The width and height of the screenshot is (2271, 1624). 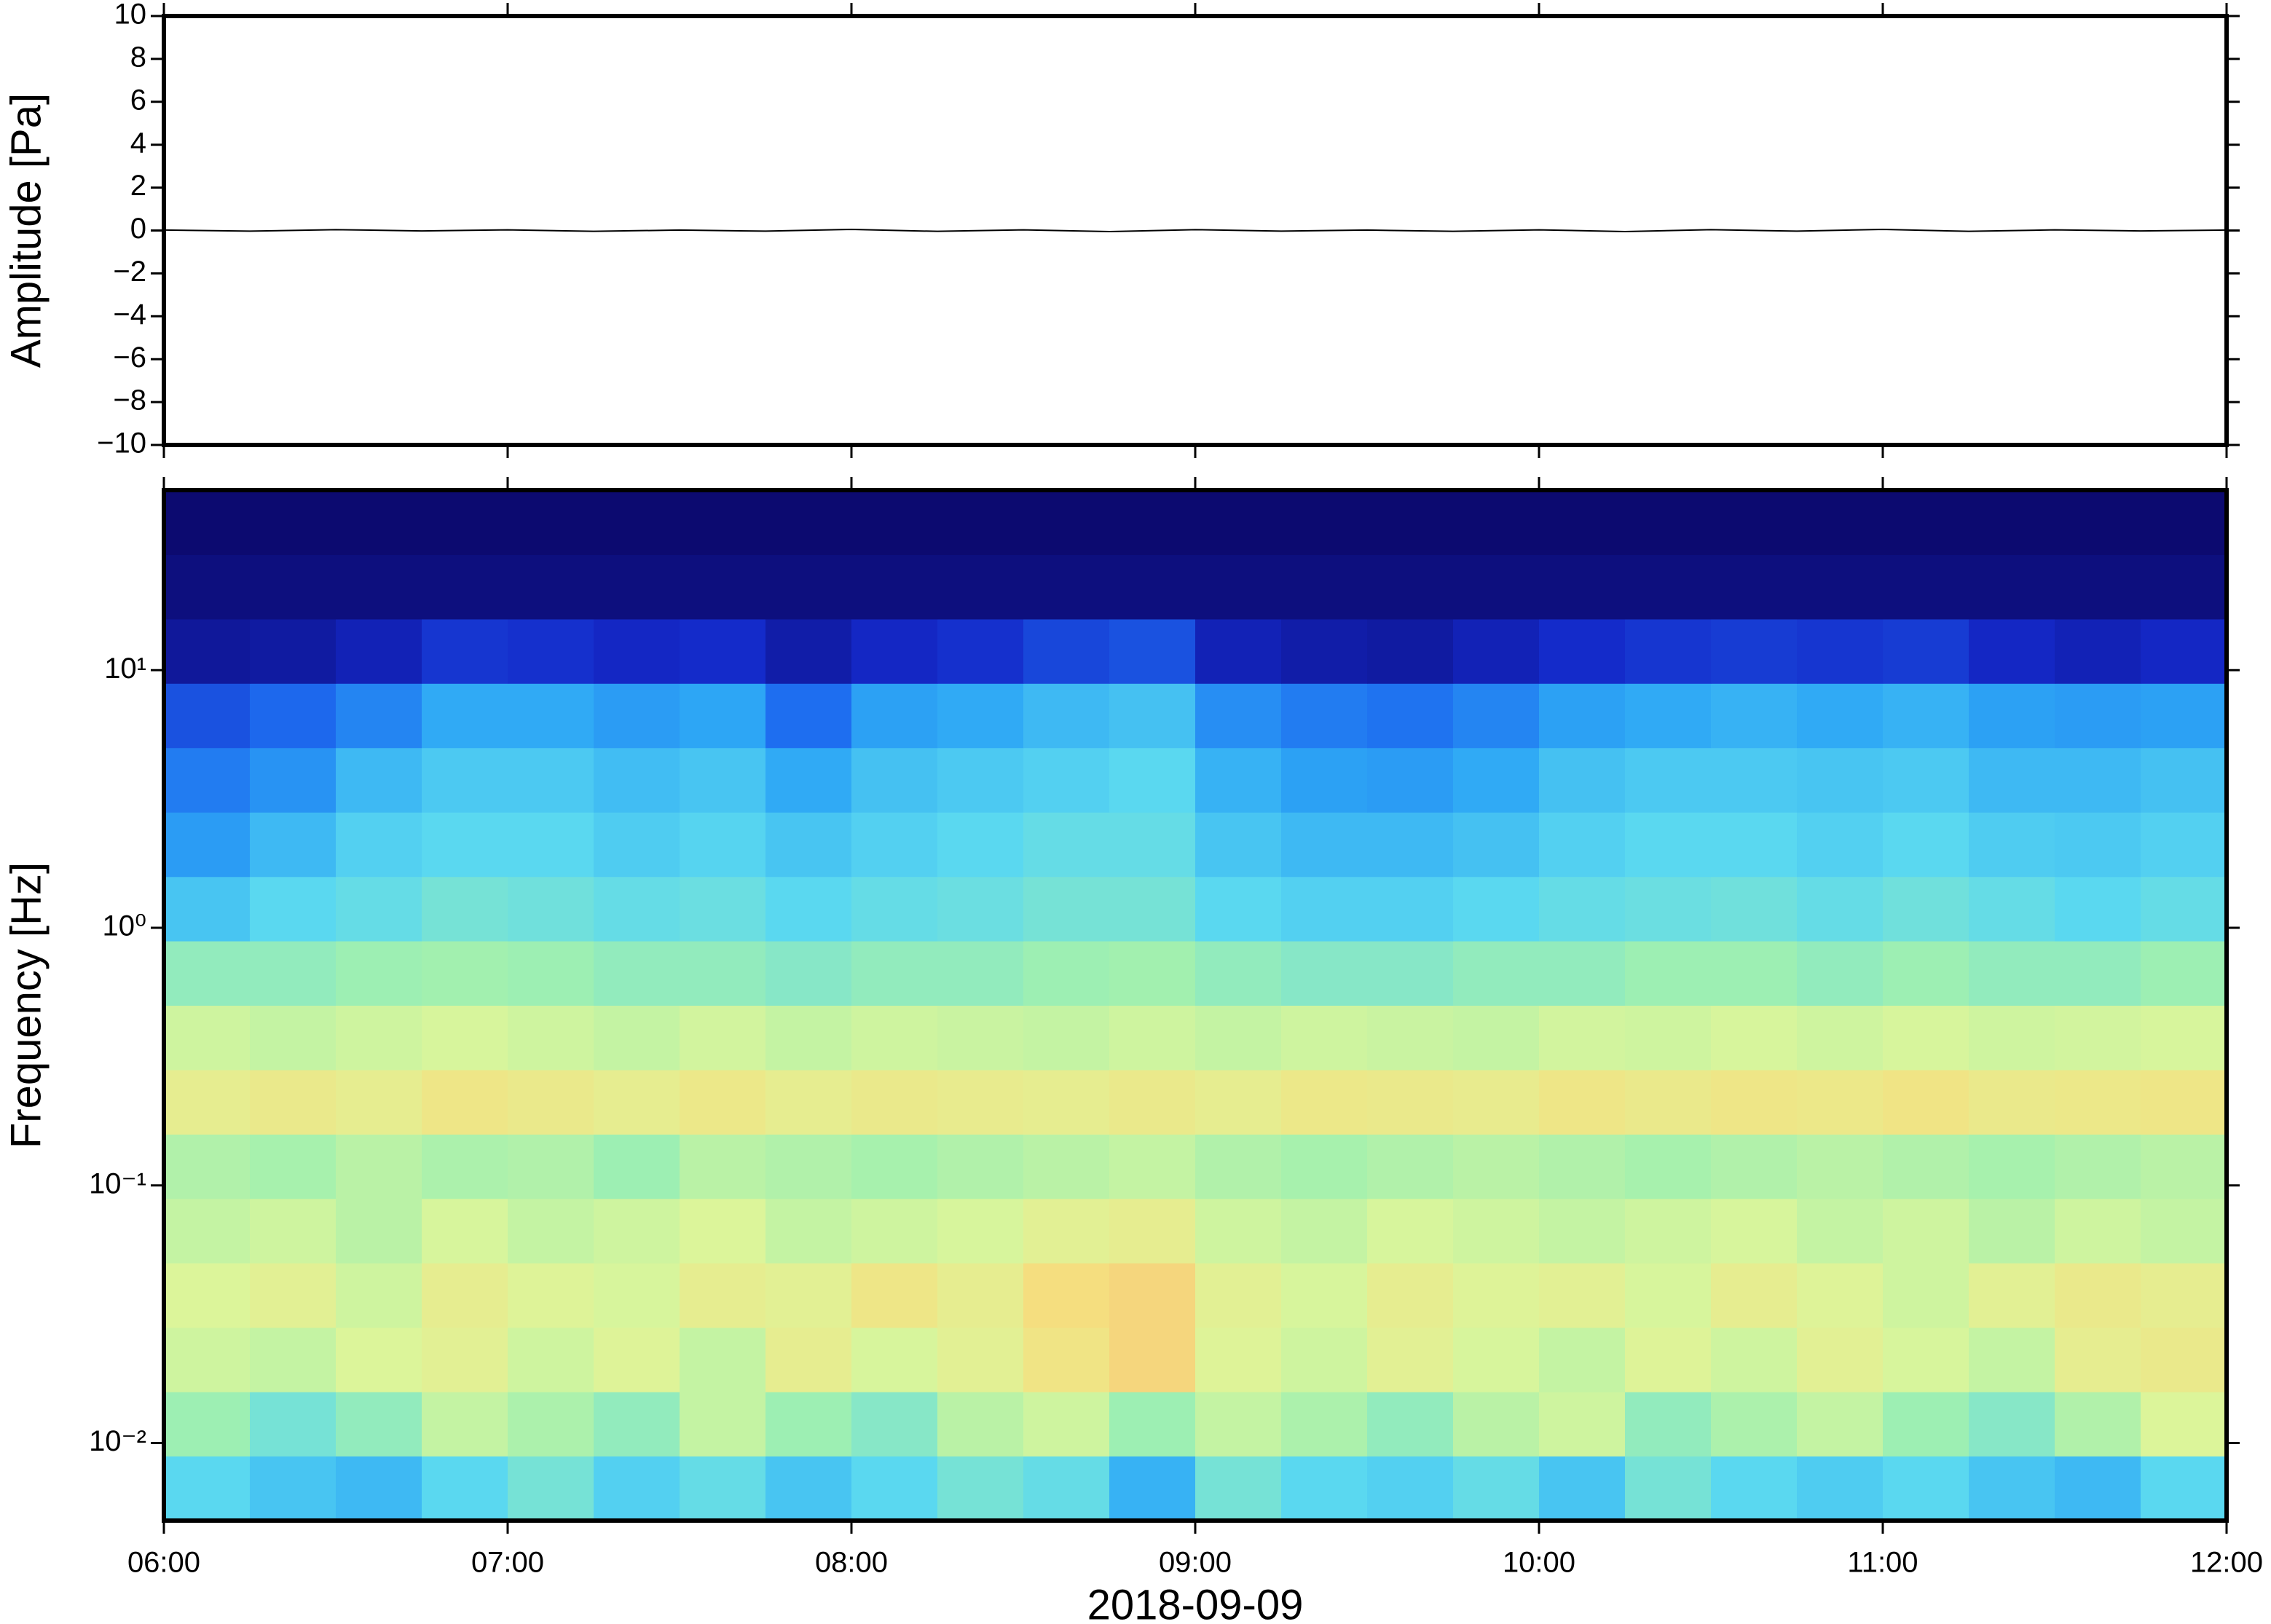 I want to click on y-tick-label: −8, so click(x=129, y=401).